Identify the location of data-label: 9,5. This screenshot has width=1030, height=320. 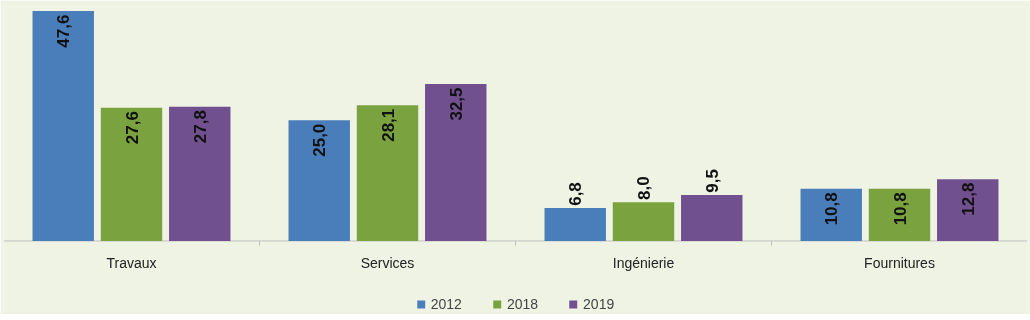
(712, 181).